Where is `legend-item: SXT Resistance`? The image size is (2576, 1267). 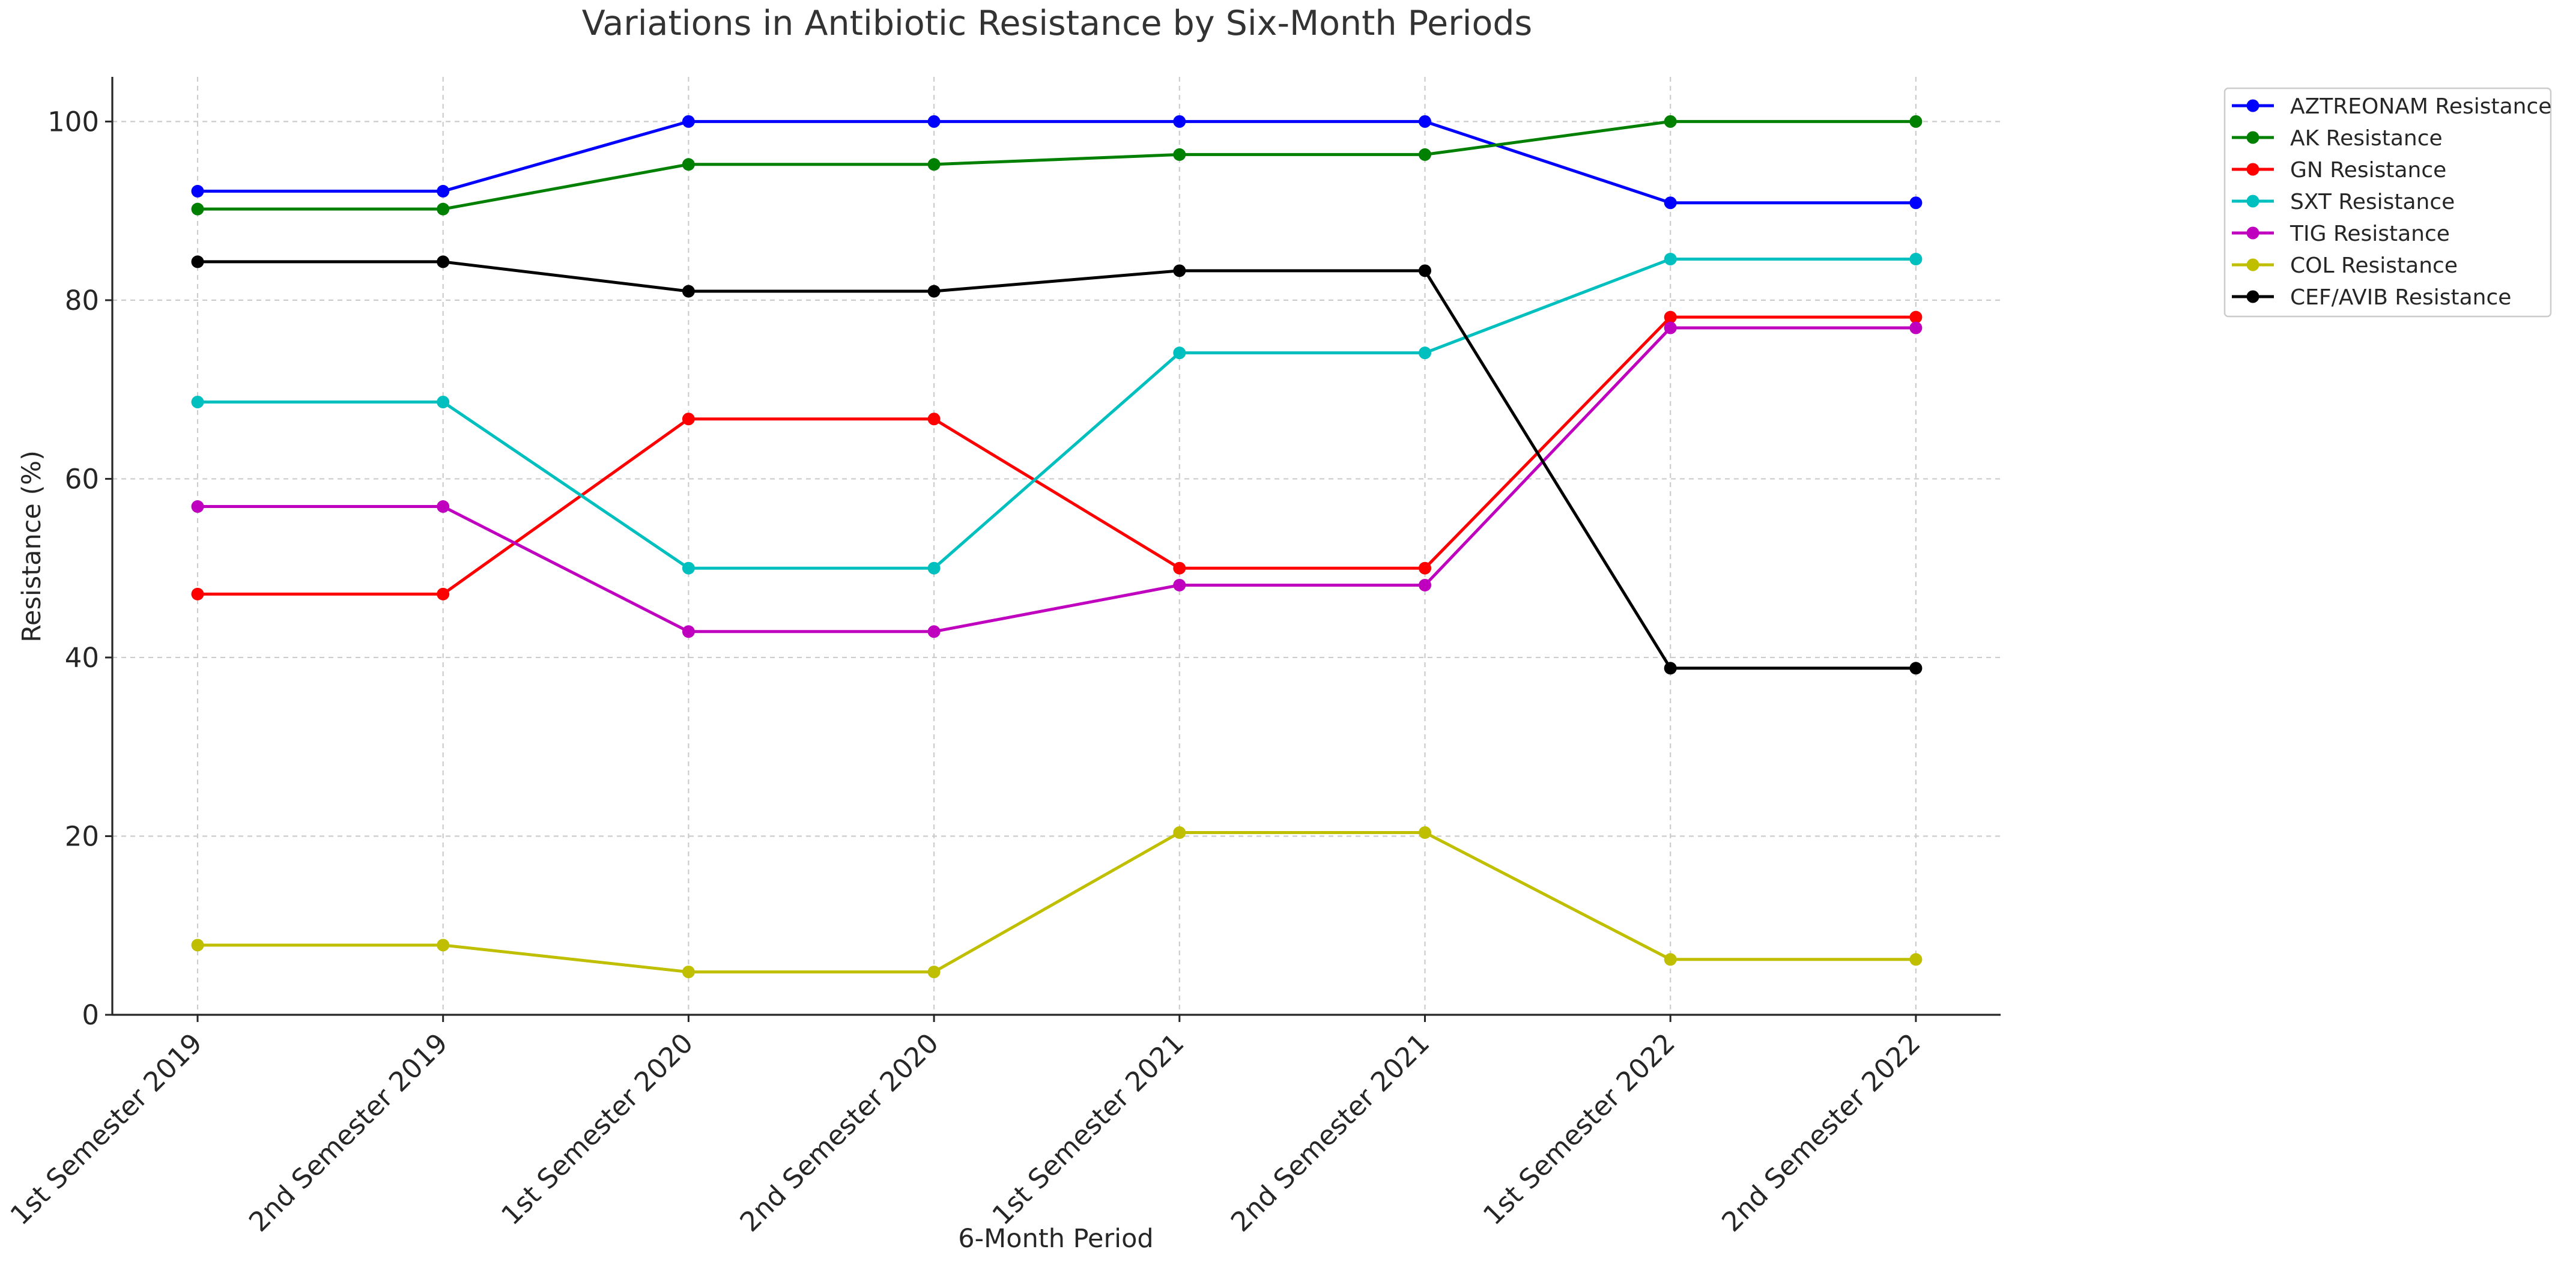
legend-item: SXT Resistance is located at coordinates (2343, 202).